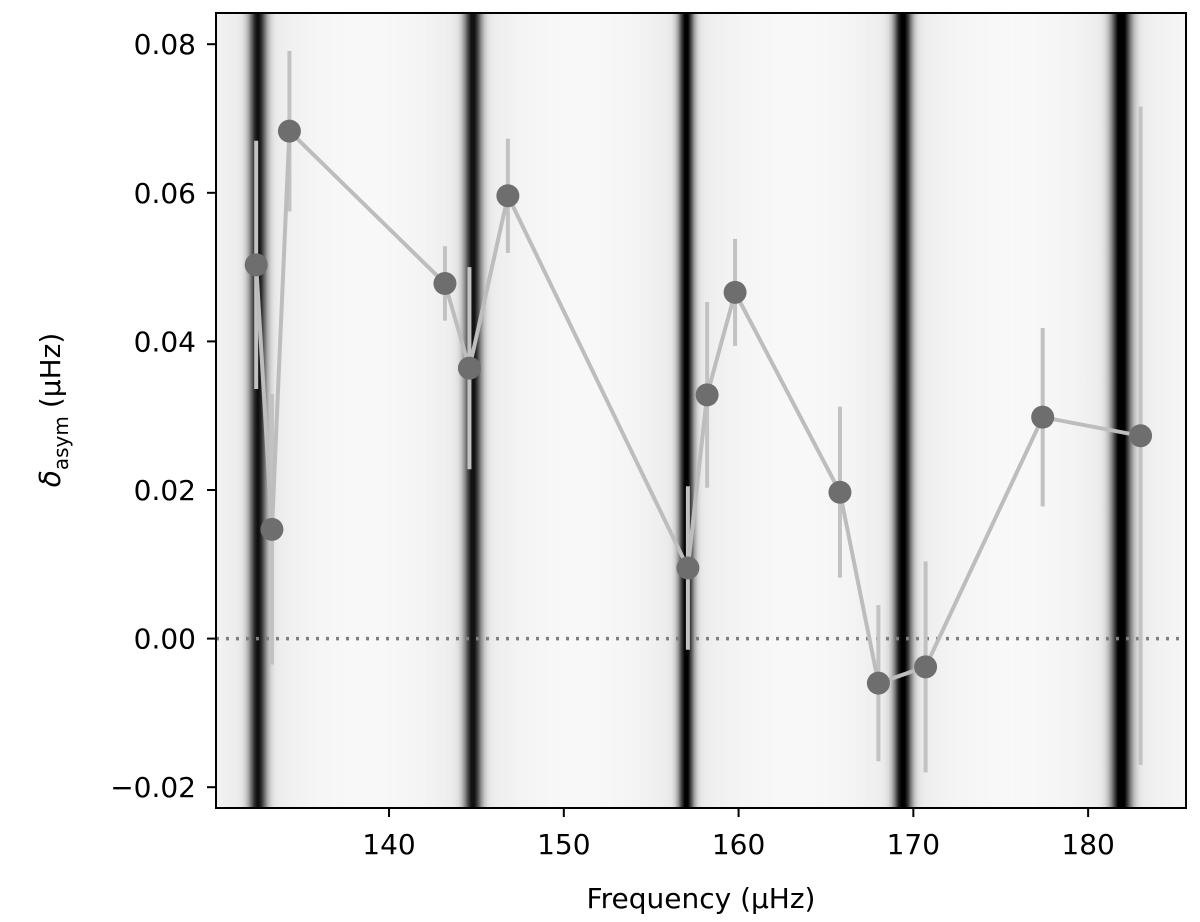 The width and height of the screenshot is (1200, 922). What do you see at coordinates (165, 44) in the screenshot?
I see `y-tick-label: 0.08` at bounding box center [165, 44].